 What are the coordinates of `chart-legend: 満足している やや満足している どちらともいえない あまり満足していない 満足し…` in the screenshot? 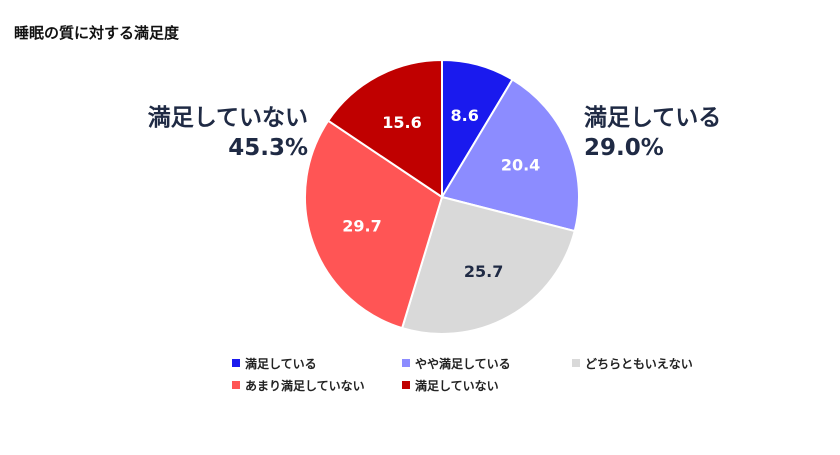 It's located at (492, 374).